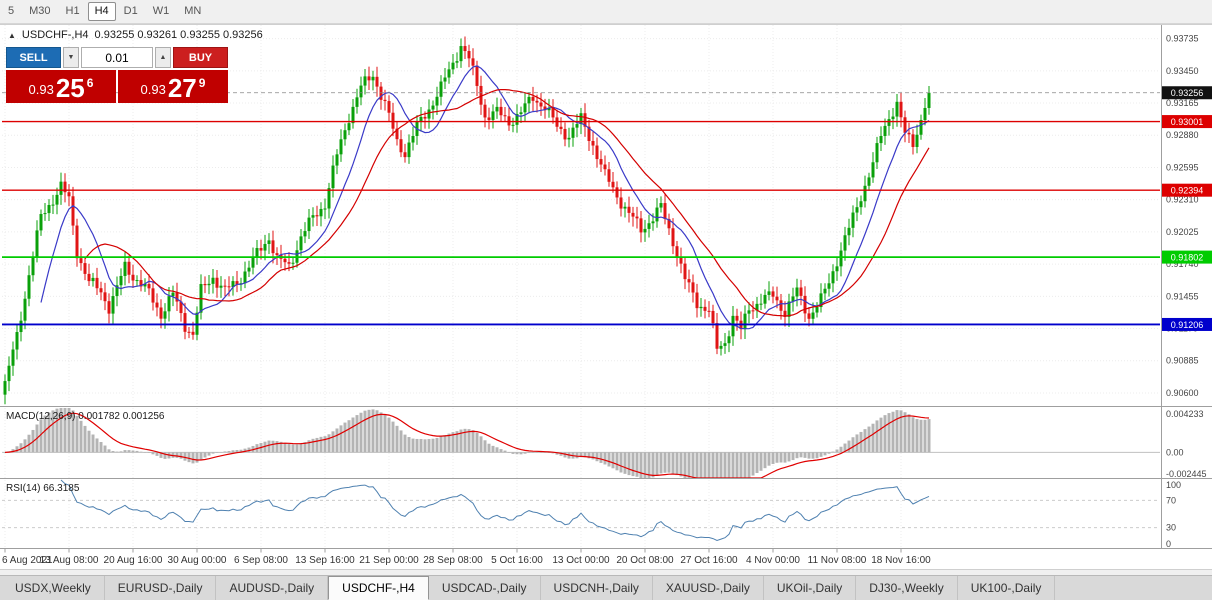  What do you see at coordinates (202, 83) in the screenshot?
I see `buy-price-pip: 9` at bounding box center [202, 83].